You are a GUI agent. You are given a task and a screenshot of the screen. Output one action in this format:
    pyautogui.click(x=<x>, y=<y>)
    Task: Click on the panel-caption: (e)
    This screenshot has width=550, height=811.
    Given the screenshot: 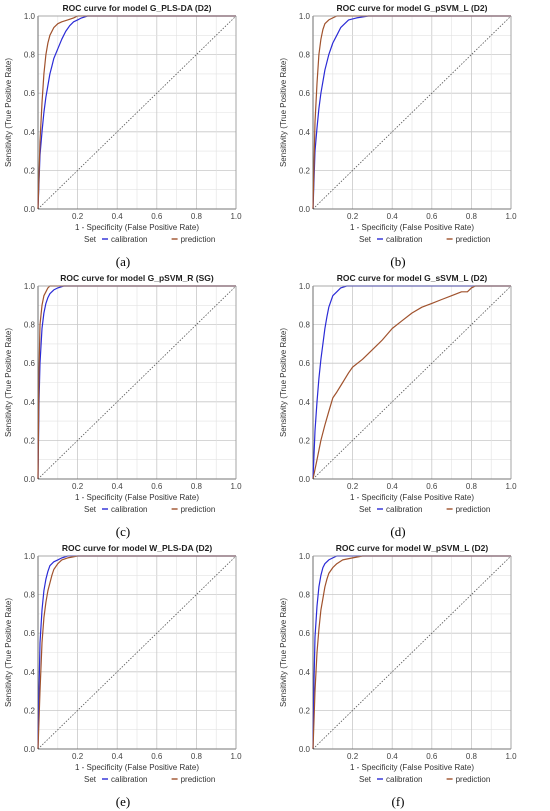 What is the action you would take?
    pyautogui.click(x=123, y=801)
    